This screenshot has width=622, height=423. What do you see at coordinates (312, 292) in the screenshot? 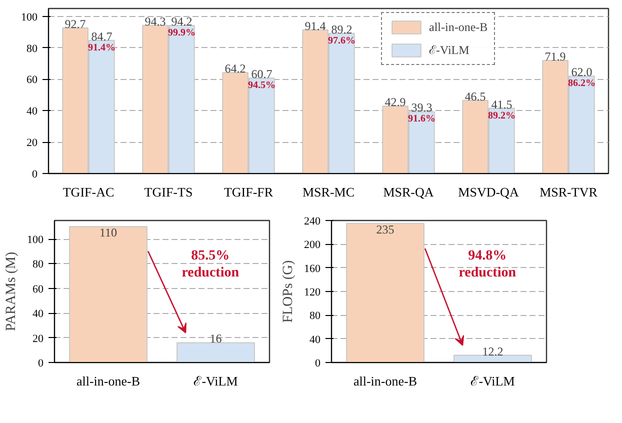
I see `y-tick-label: 120` at bounding box center [312, 292].